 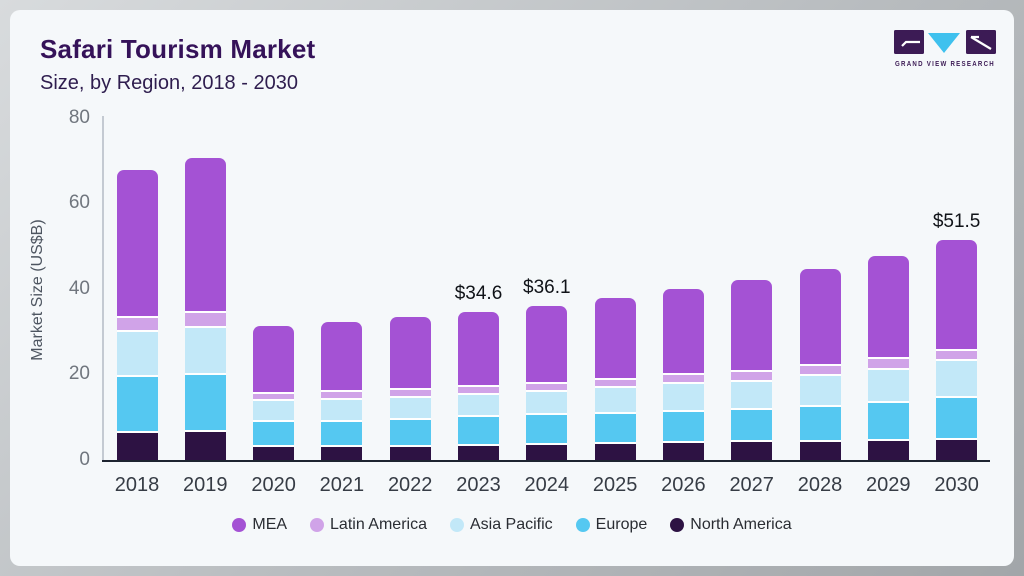 I want to click on bar-2021, so click(x=342, y=390).